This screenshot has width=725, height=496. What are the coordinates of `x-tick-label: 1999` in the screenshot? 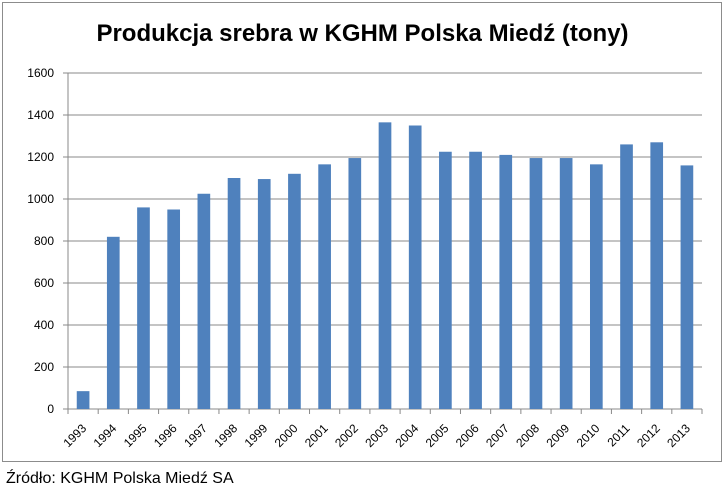 It's located at (256, 435).